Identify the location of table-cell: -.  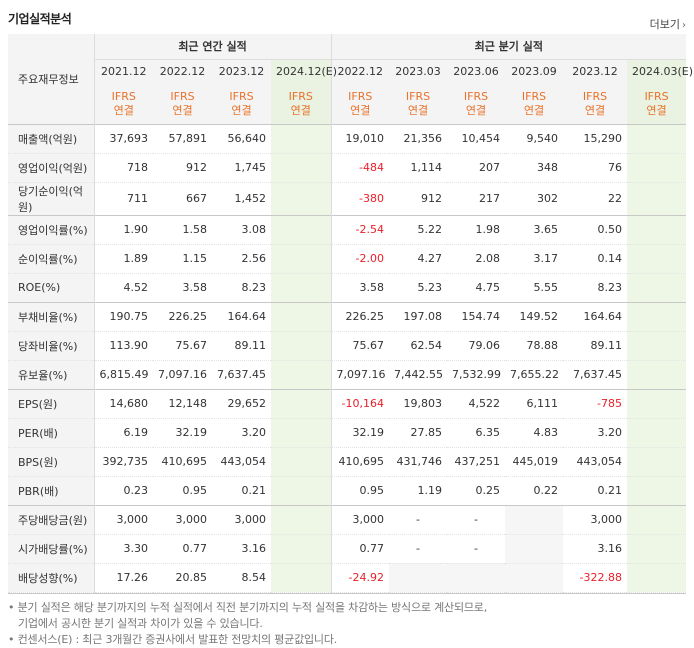
(476, 519).